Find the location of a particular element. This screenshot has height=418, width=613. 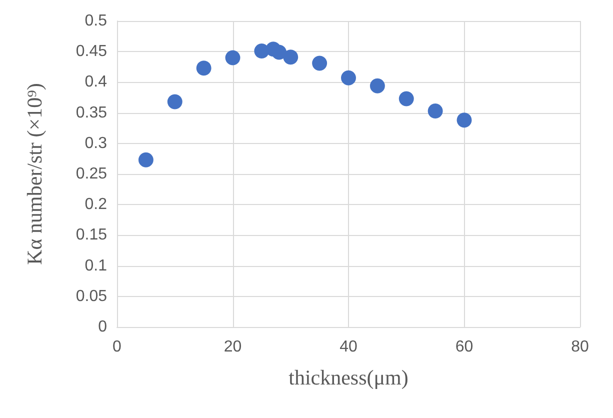

y-tick-label: 0 is located at coordinates (103, 327).